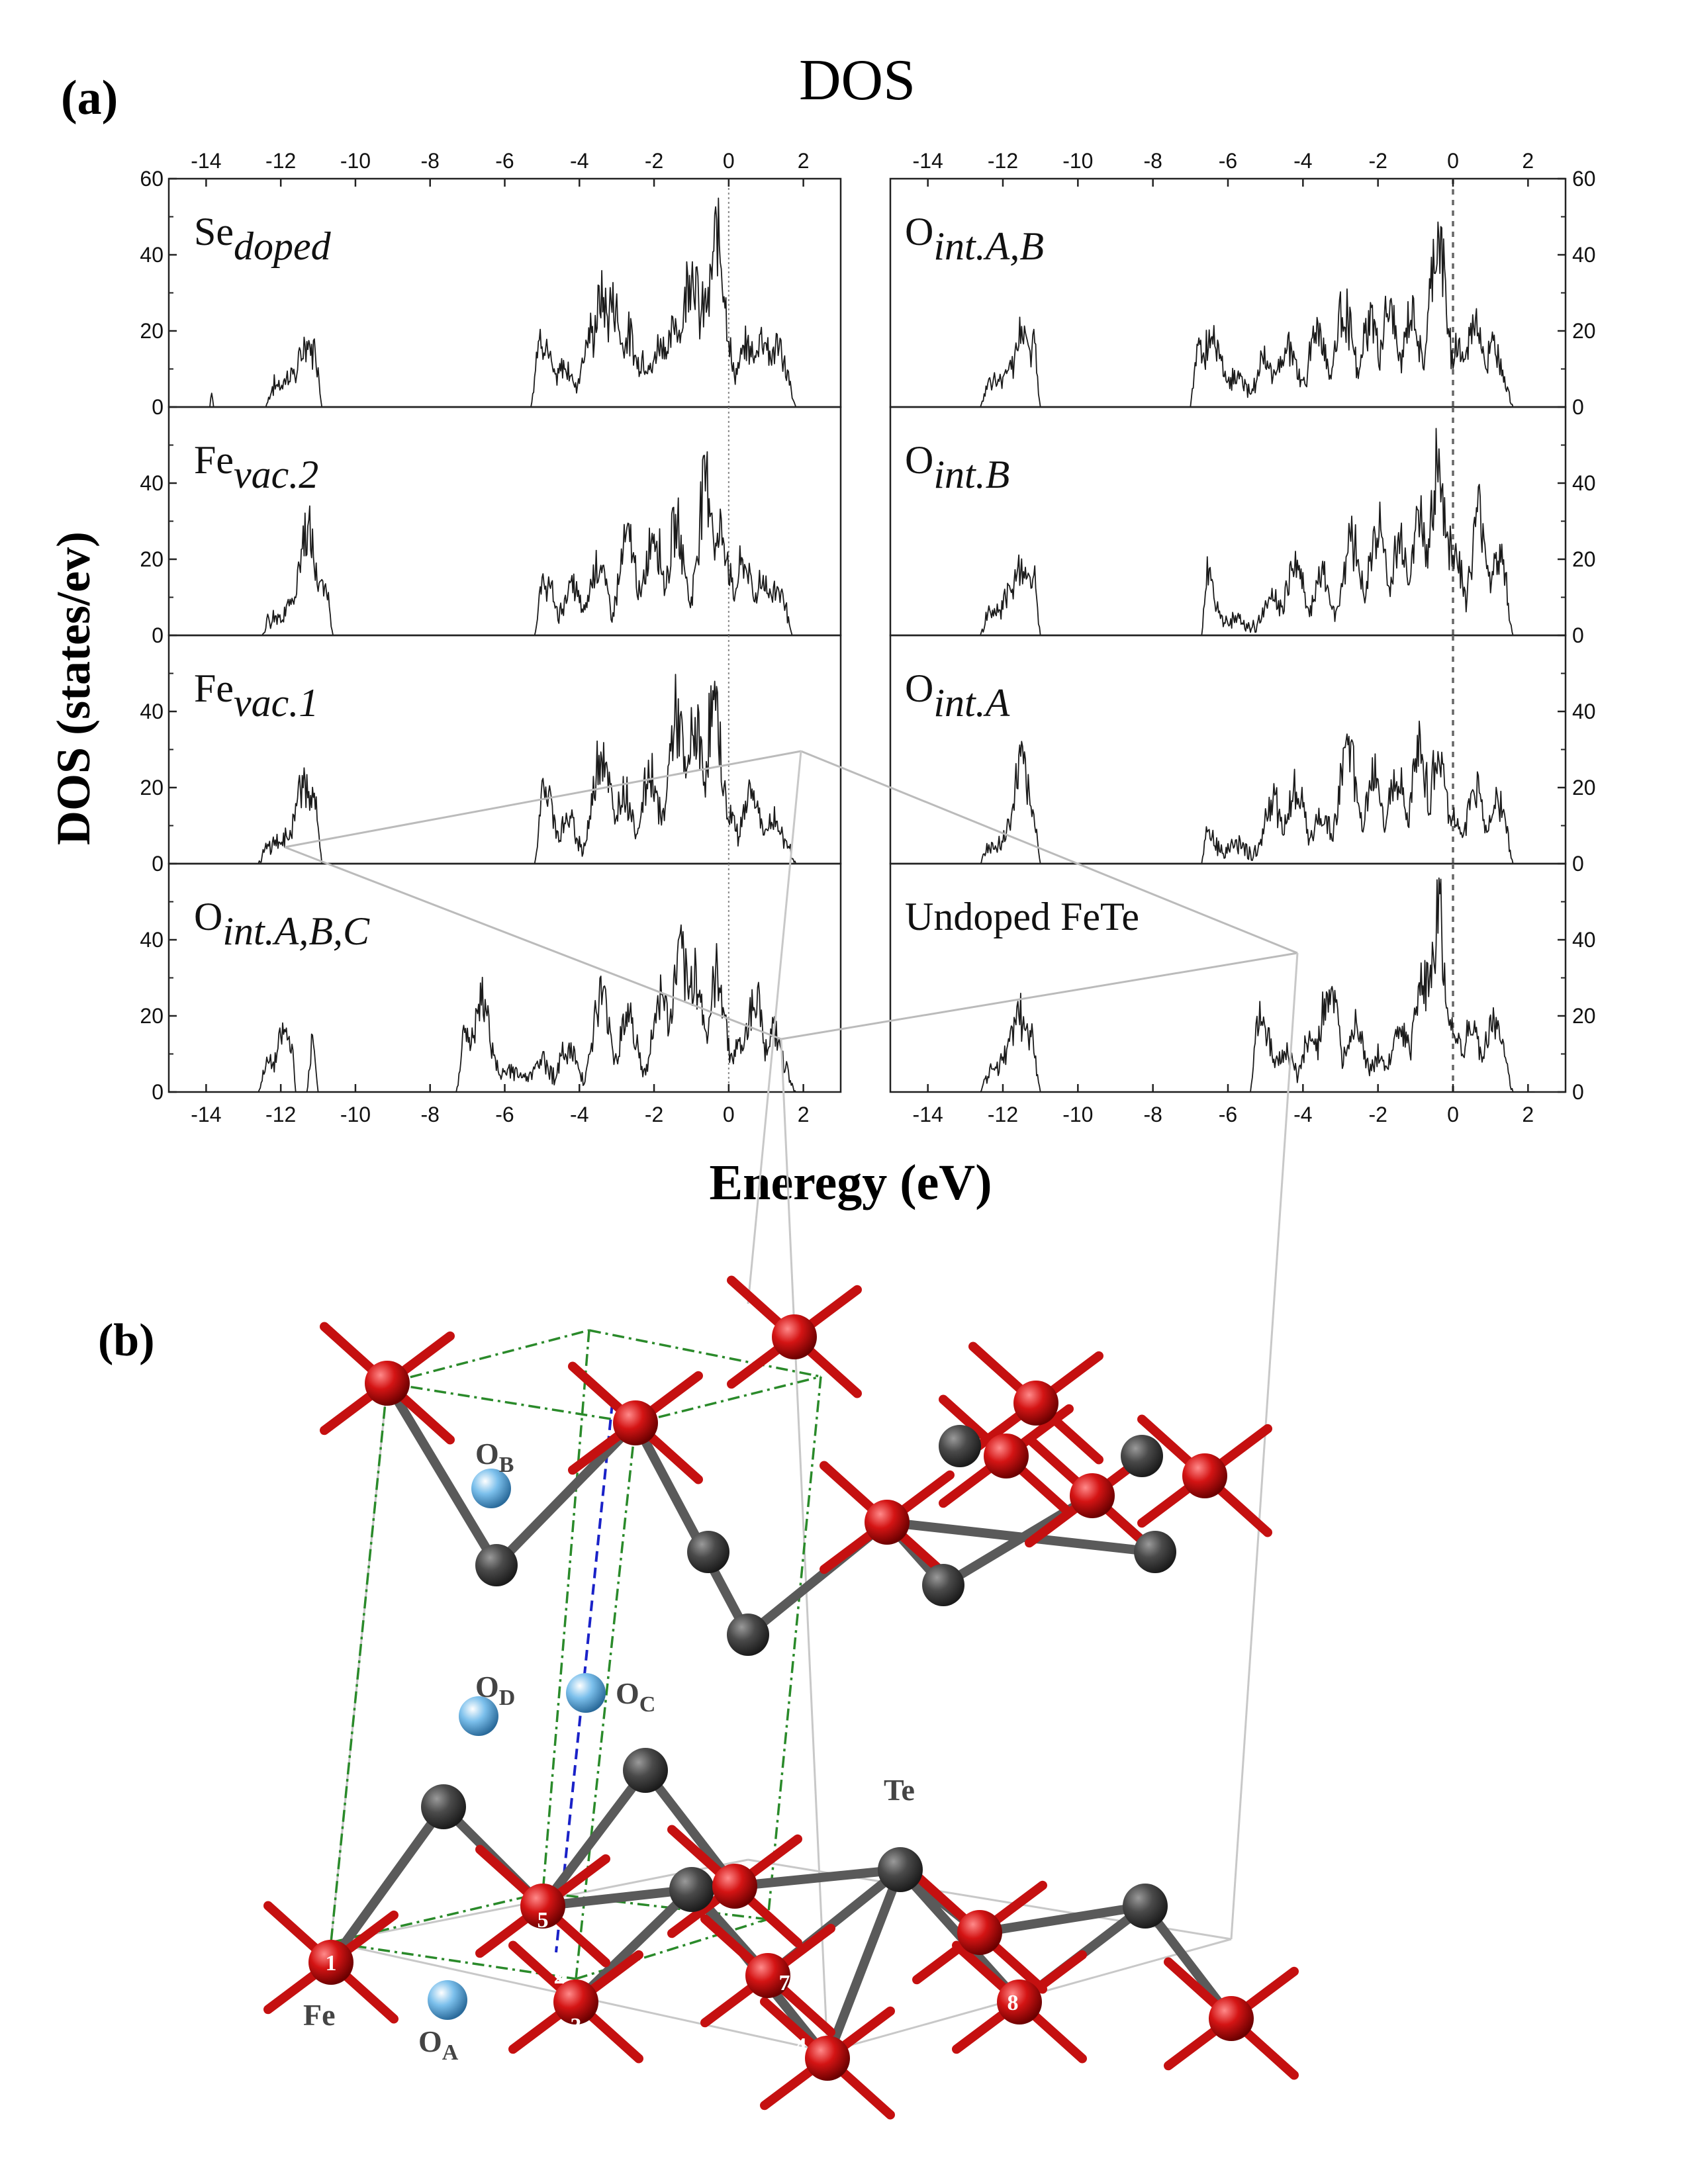 The width and height of the screenshot is (1688, 2184). I want to click on x-axis-title: Eneregy (eV), so click(850, 1182).